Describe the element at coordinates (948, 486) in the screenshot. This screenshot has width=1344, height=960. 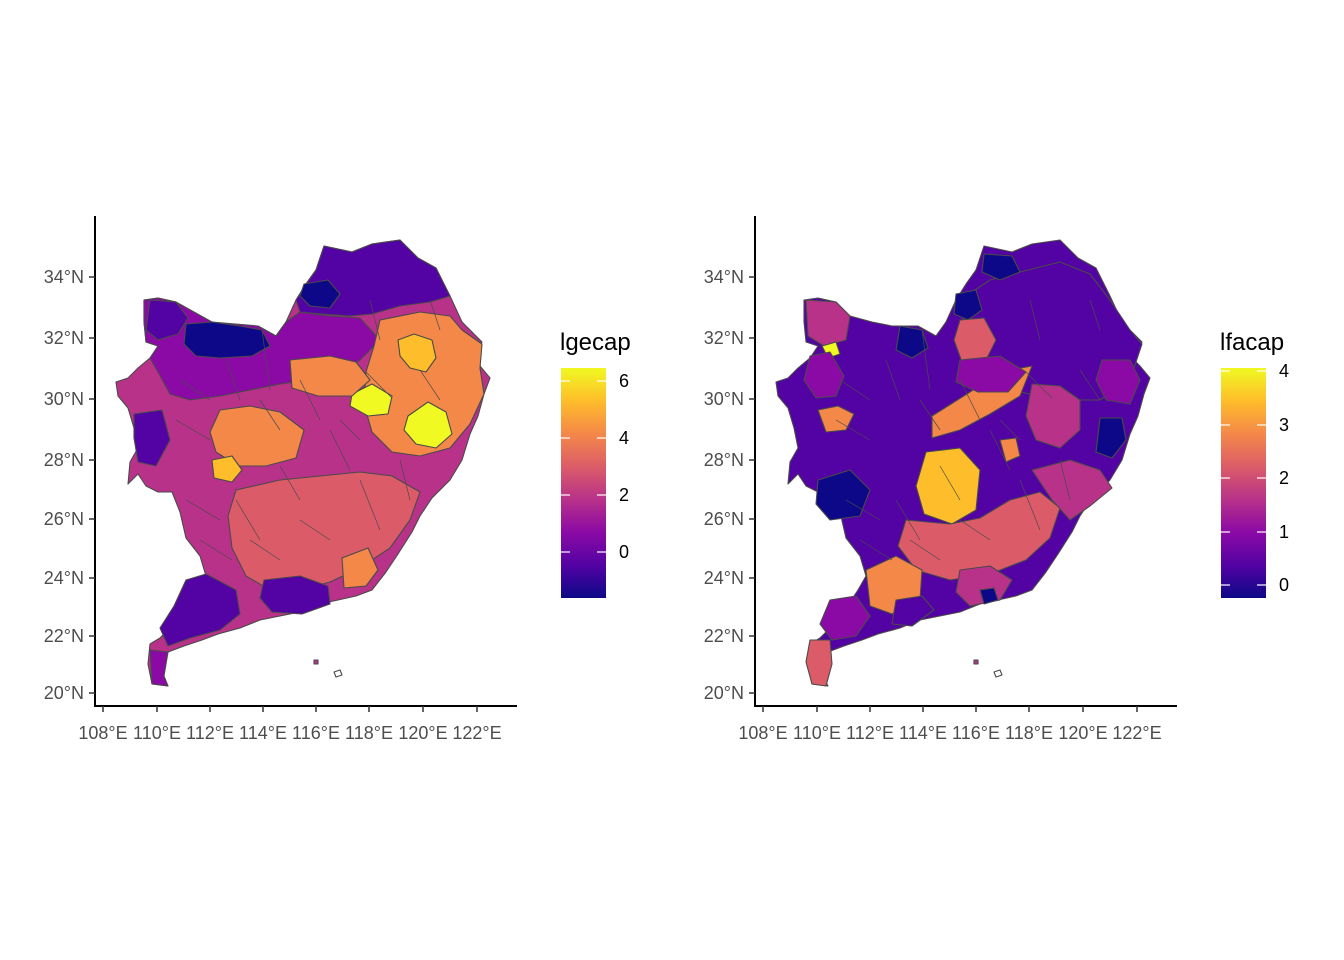
I see `region-center-big-orange` at that location.